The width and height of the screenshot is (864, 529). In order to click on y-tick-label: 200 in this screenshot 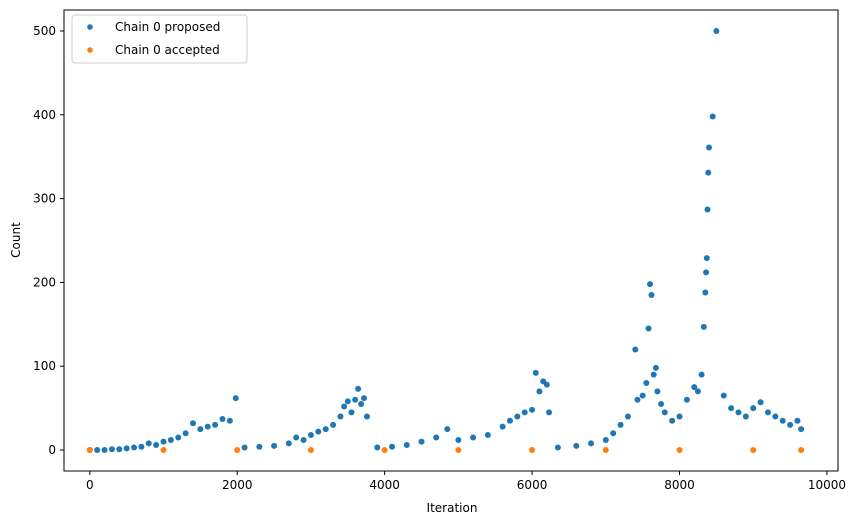, I will do `click(44, 282)`.